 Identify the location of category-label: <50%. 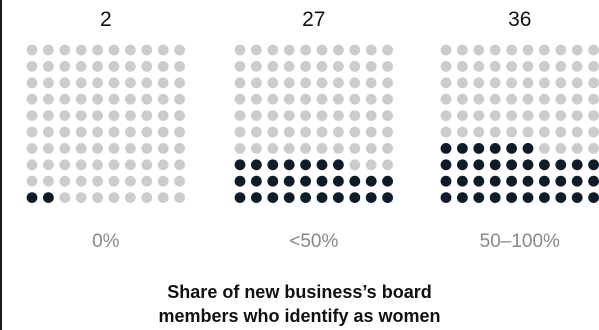
(313, 241).